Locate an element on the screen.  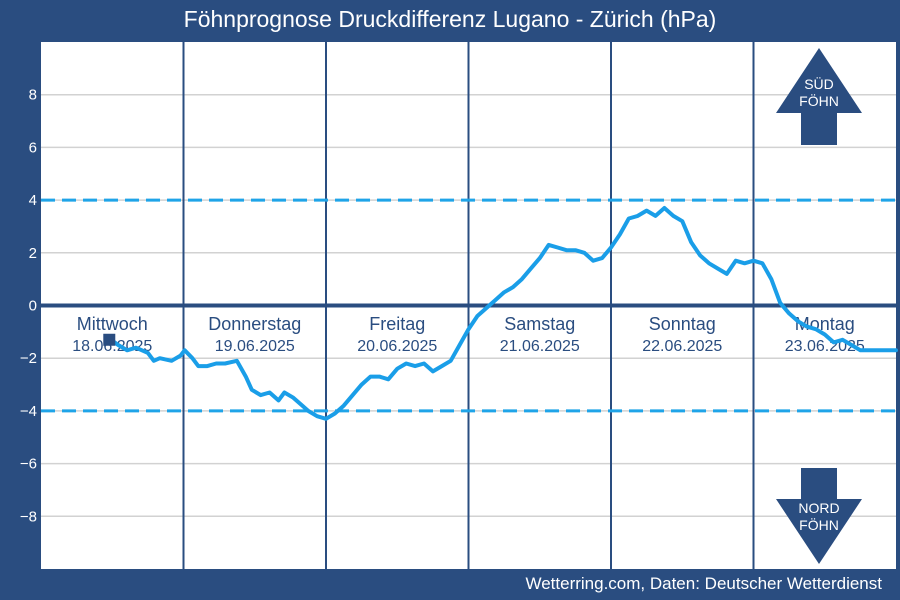
day-label-weekday: Samstag is located at coordinates (539, 324).